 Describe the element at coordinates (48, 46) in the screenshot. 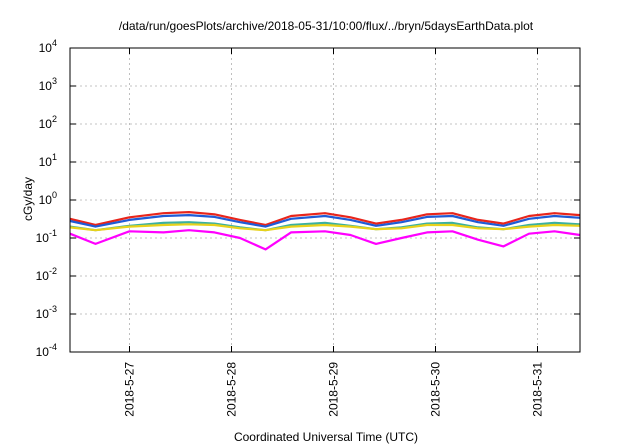

I see `y-tick-label: 10⁴` at that location.